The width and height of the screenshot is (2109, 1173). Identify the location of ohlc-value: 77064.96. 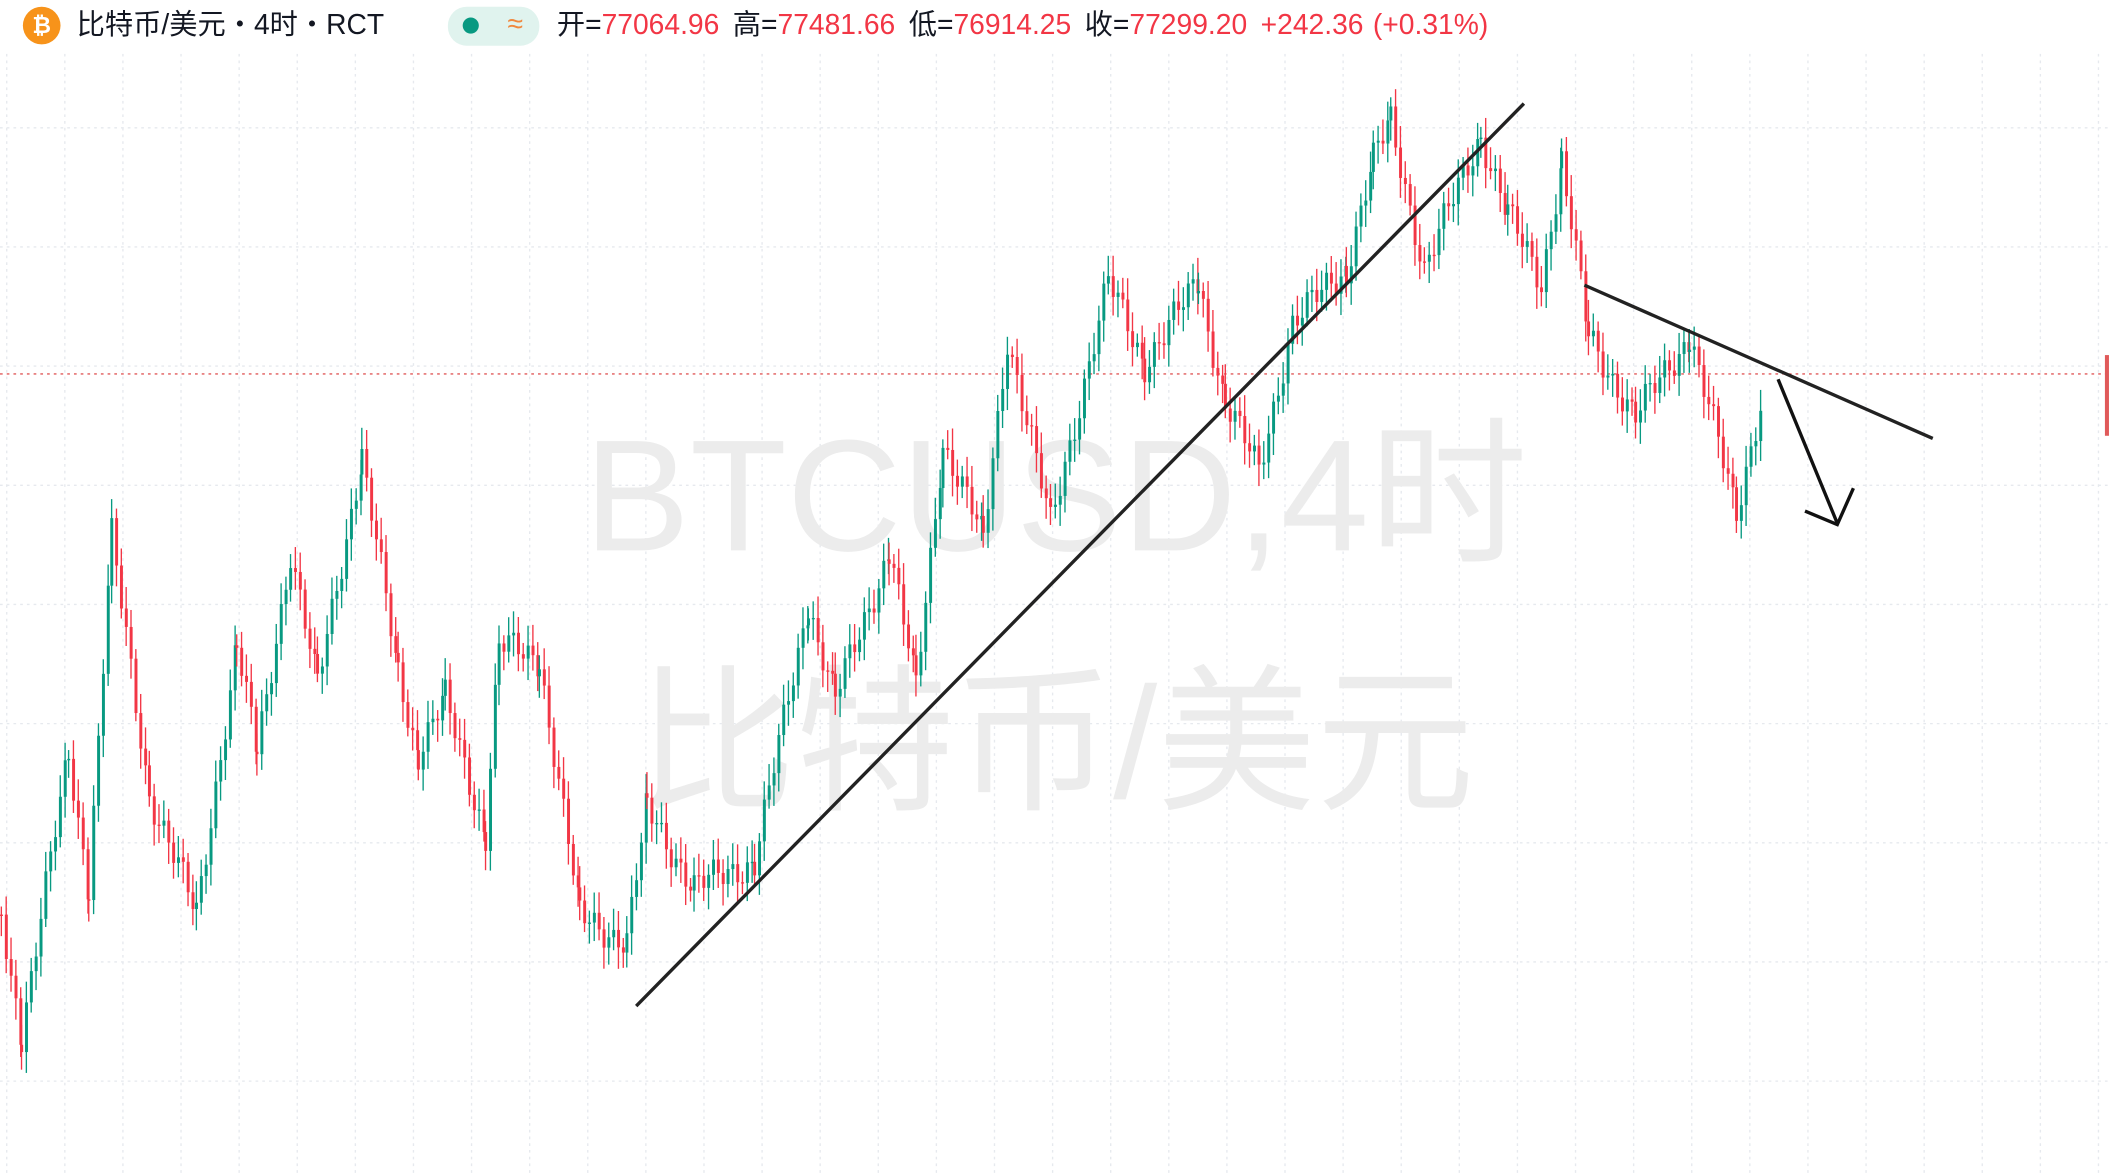
(661, 24).